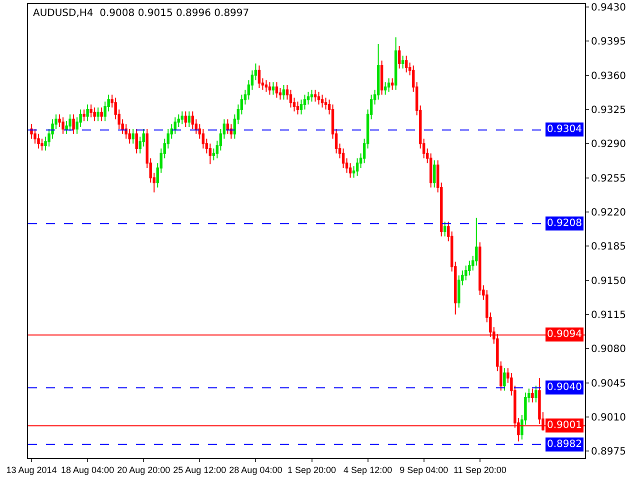 This screenshot has height=480, width=640. I want to click on y-tick-label: 0.9115, so click(608, 315).